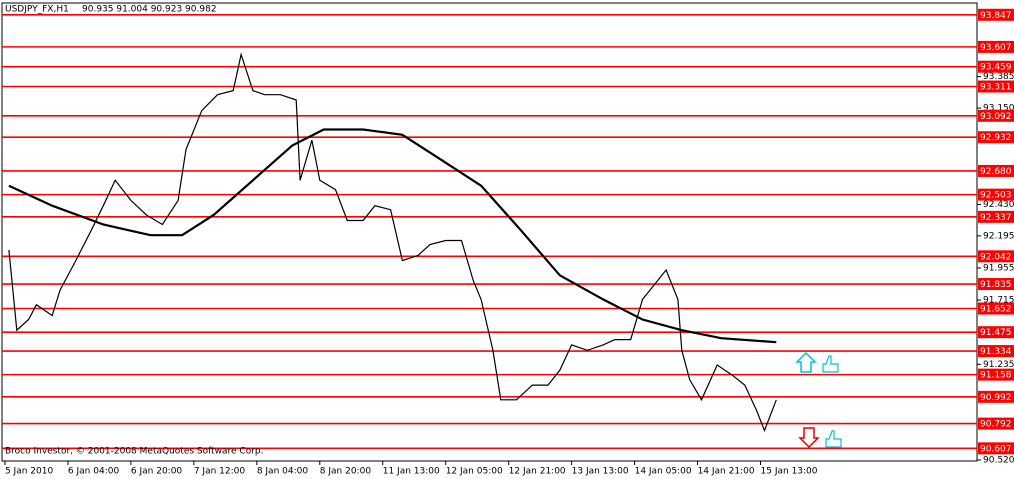 Image resolution: width=1014 pixels, height=479 pixels. I want to click on level-label: 91.334, so click(996, 352).